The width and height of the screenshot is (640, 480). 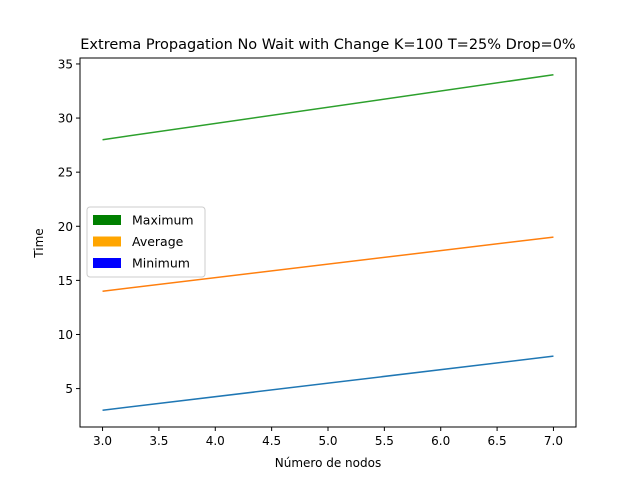 What do you see at coordinates (107, 263) in the screenshot?
I see `legend-swatch-minimum` at bounding box center [107, 263].